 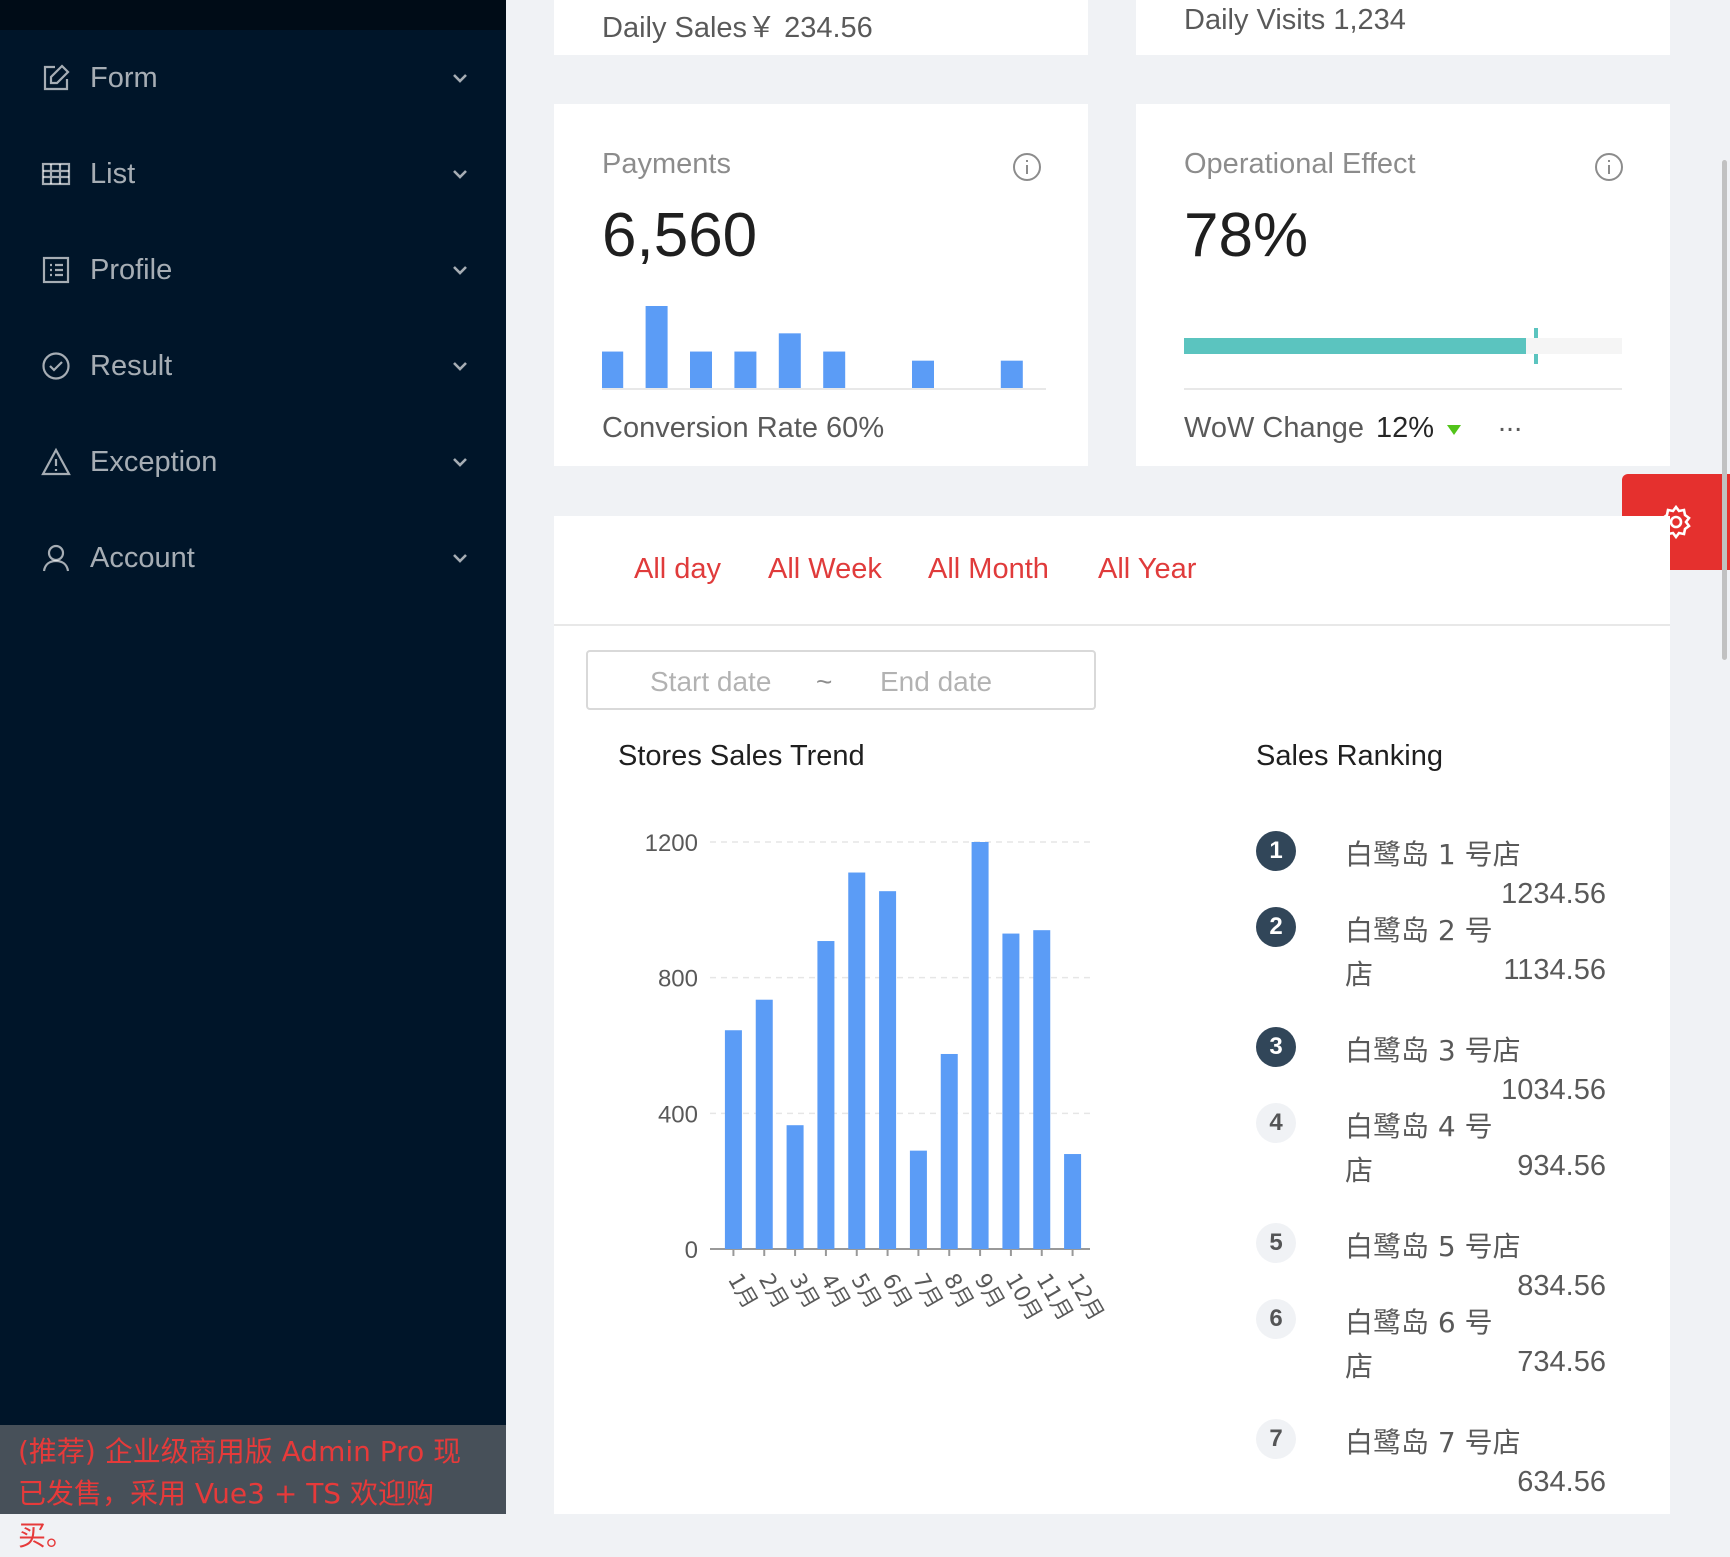 I want to click on rank-badge: 5, so click(x=1276, y=1243).